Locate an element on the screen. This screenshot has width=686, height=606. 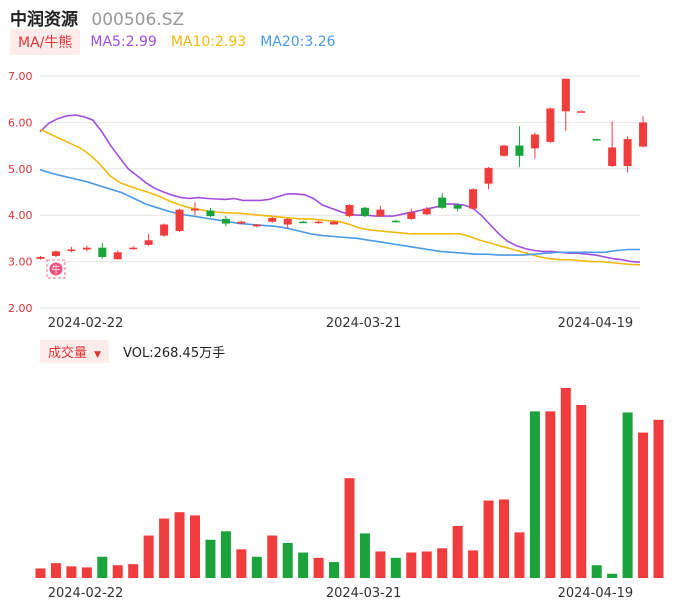
volume-value: VOL:268.45万手 is located at coordinates (174, 353).